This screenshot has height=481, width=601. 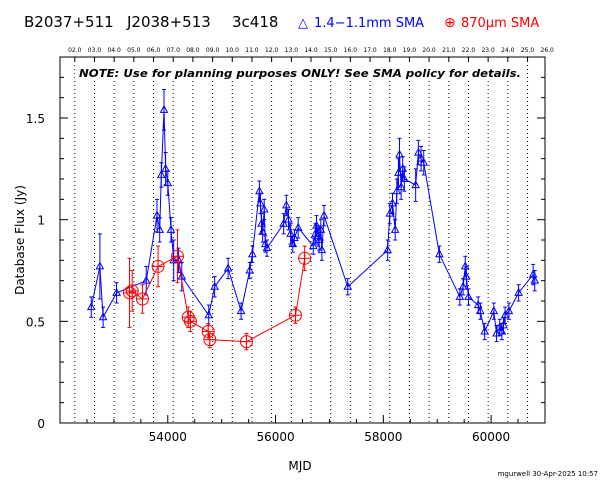 What do you see at coordinates (302, 429) in the screenshot?
I see `x-axis: 54000 56000 58000 60000` at bounding box center [302, 429].